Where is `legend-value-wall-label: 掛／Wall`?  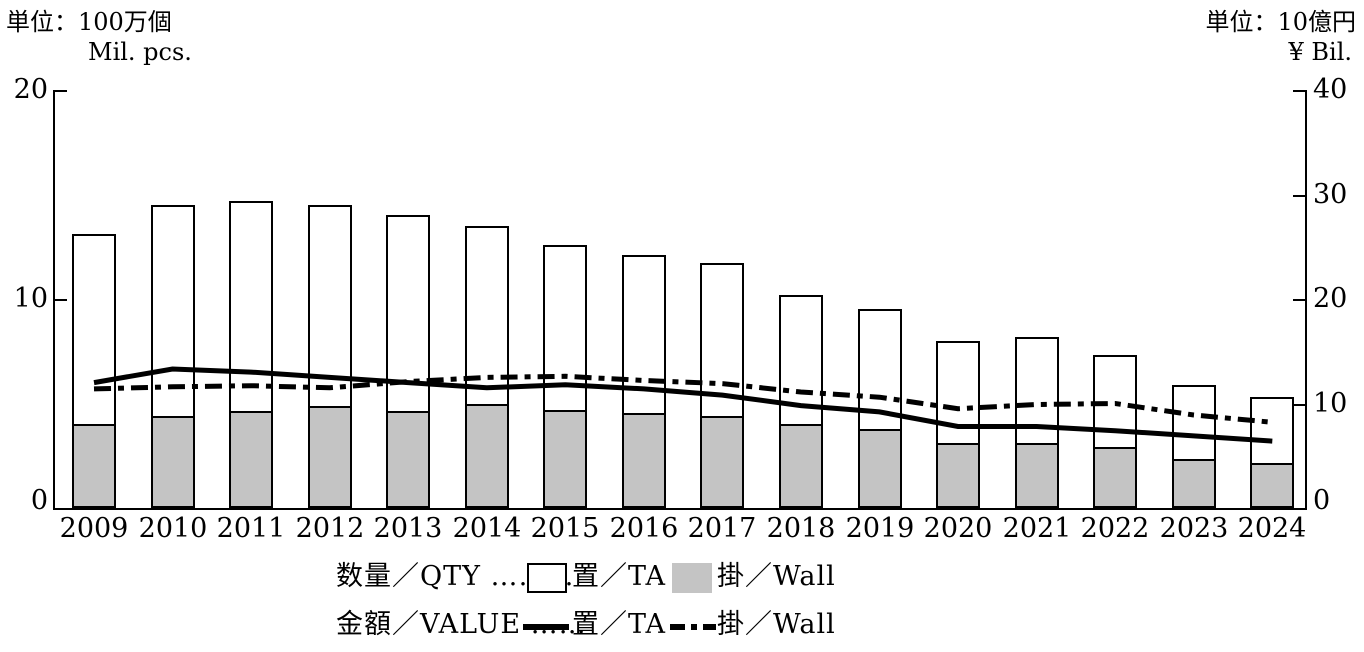
legend-value-wall-label: 掛／Wall is located at coordinates (776, 624).